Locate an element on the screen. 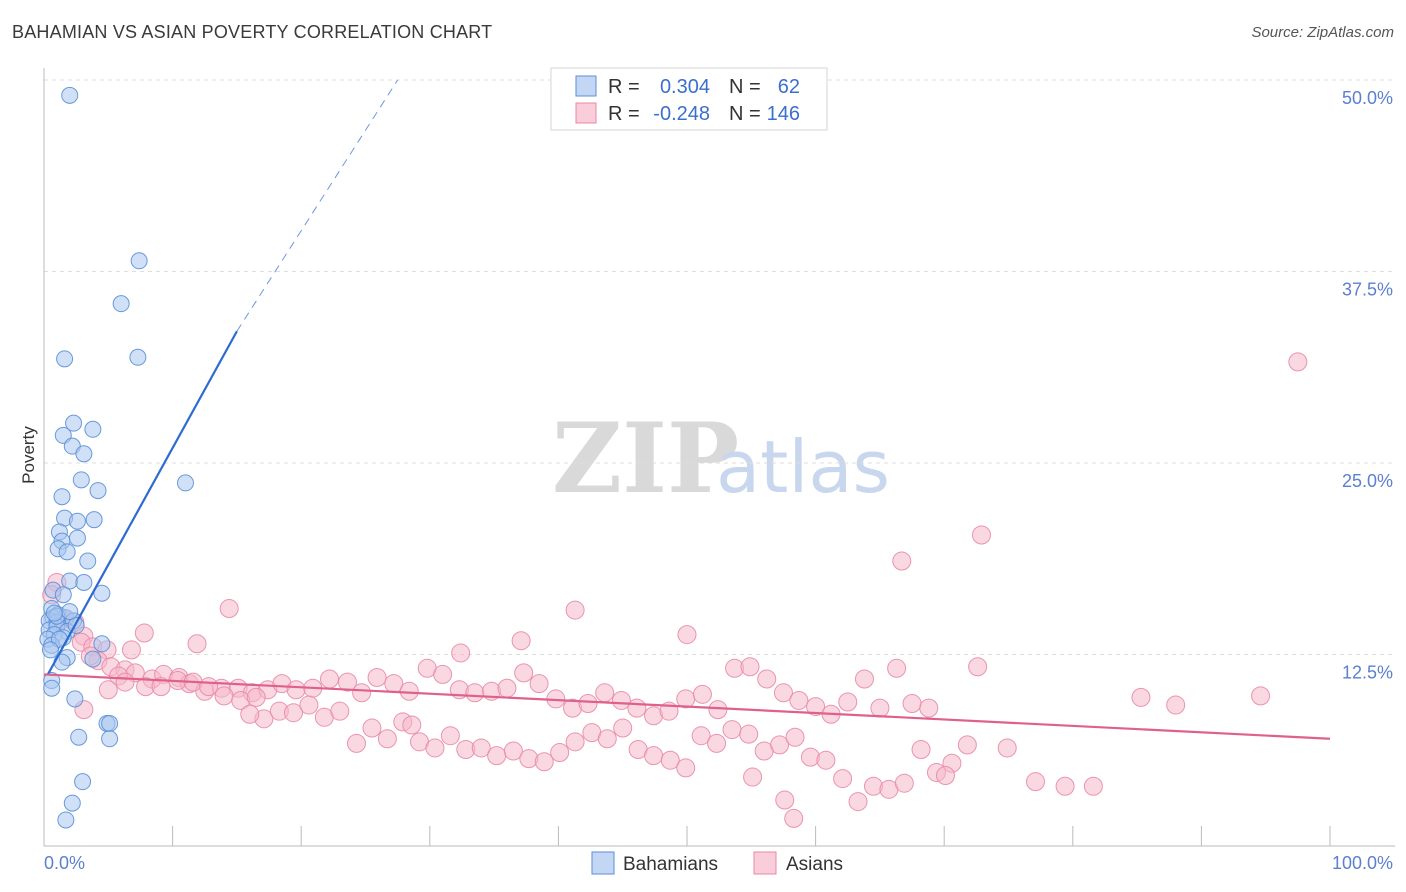 The width and height of the screenshot is (1406, 892). x-tick-label-min: 0.0% is located at coordinates (64, 863).